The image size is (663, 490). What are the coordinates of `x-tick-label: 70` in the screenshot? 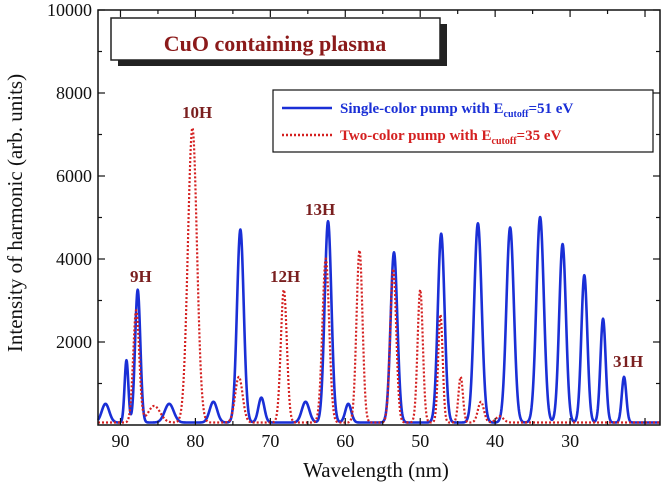 It's located at (270, 441).